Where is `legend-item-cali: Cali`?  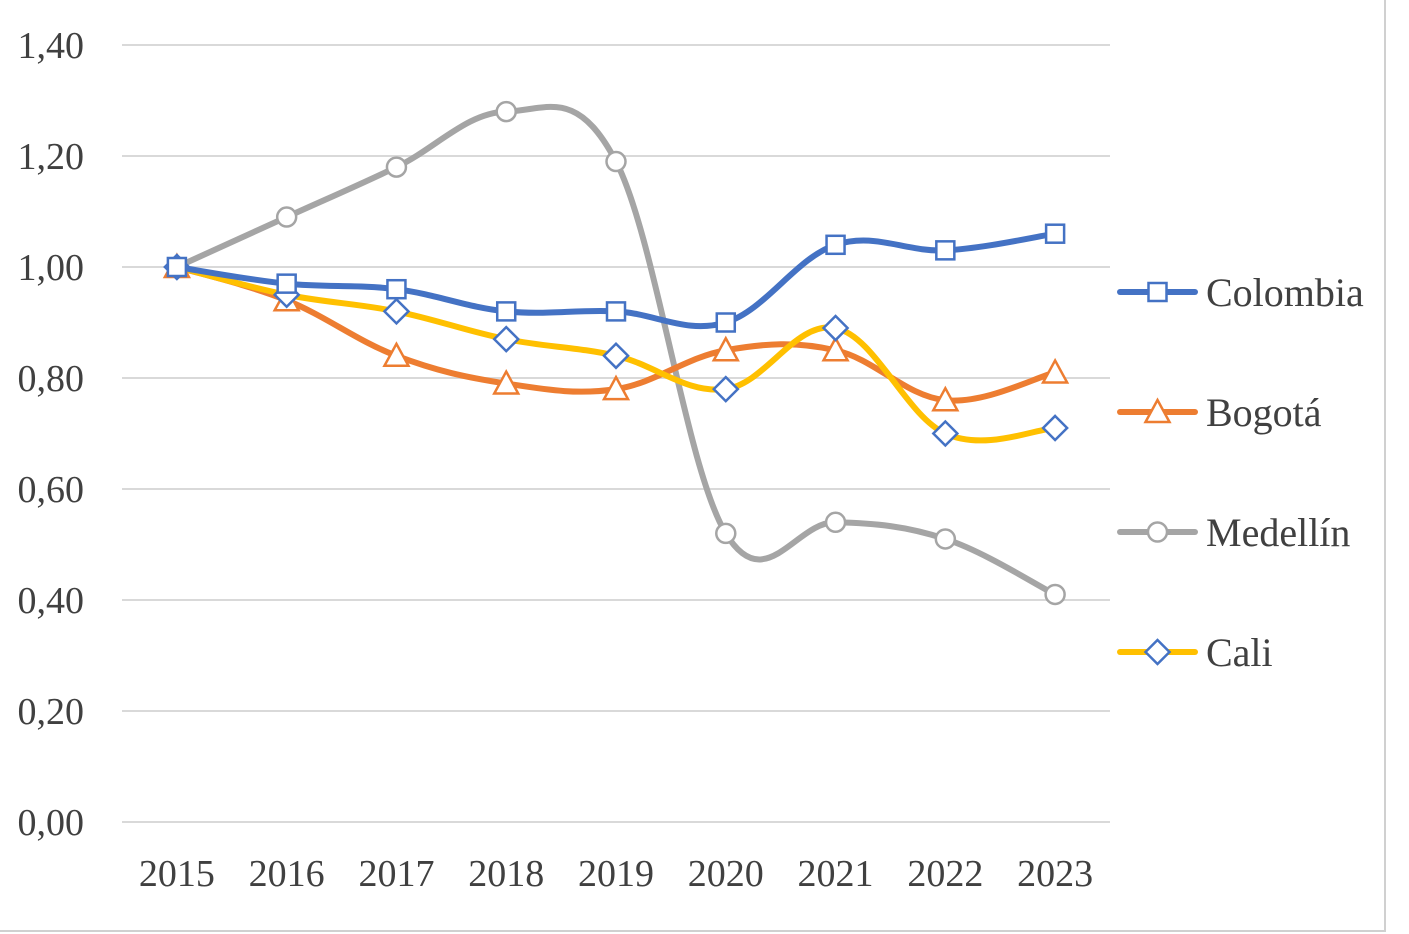
legend-item-cali: Cali is located at coordinates (1195, 652).